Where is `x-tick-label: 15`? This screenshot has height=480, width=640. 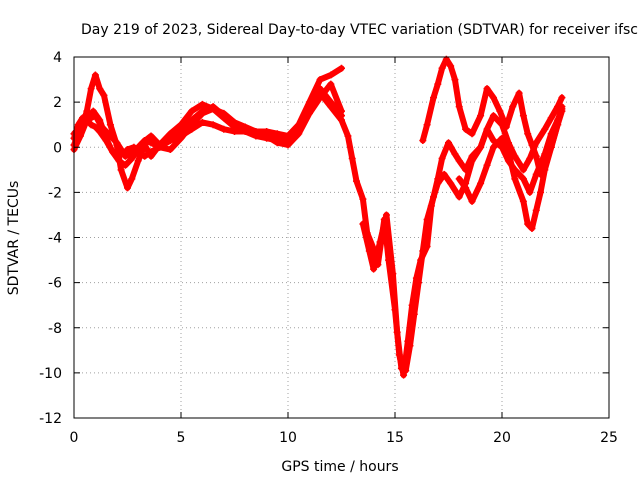
x-tick-label: 15 is located at coordinates (395, 438).